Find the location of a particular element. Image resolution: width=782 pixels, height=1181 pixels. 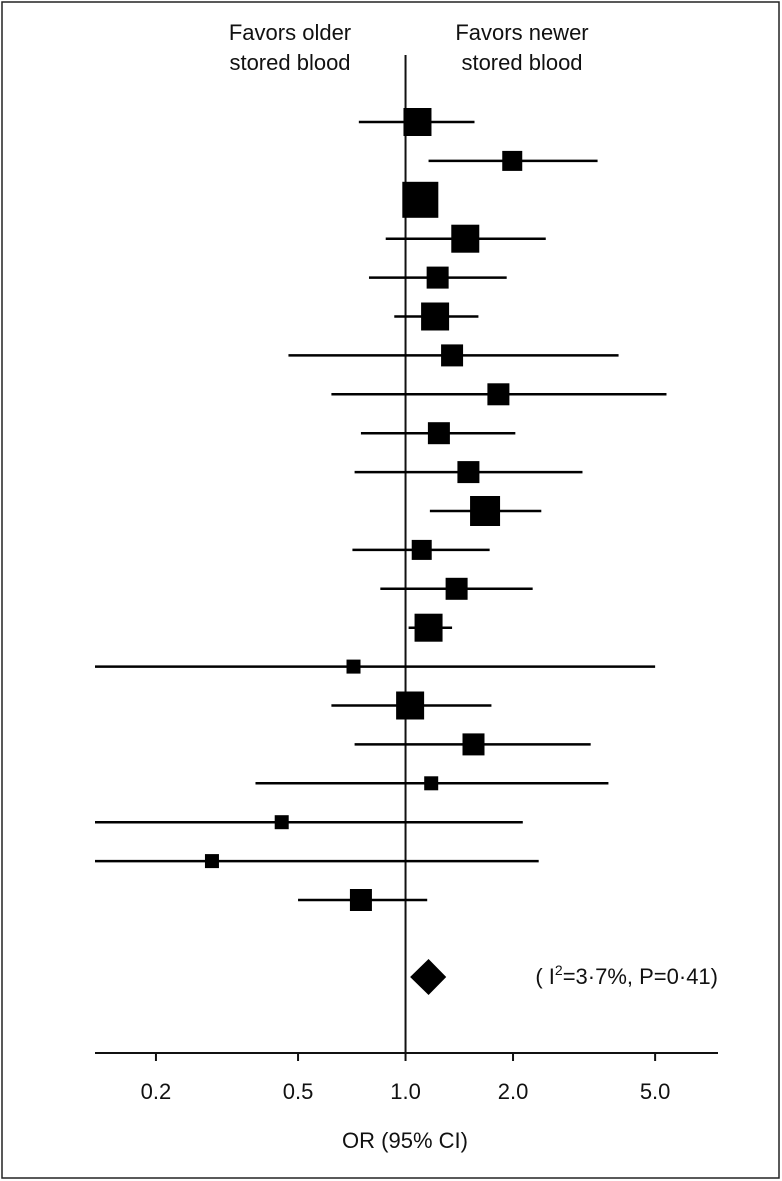

x-tick-label: 5.0 is located at coordinates (655, 1091).